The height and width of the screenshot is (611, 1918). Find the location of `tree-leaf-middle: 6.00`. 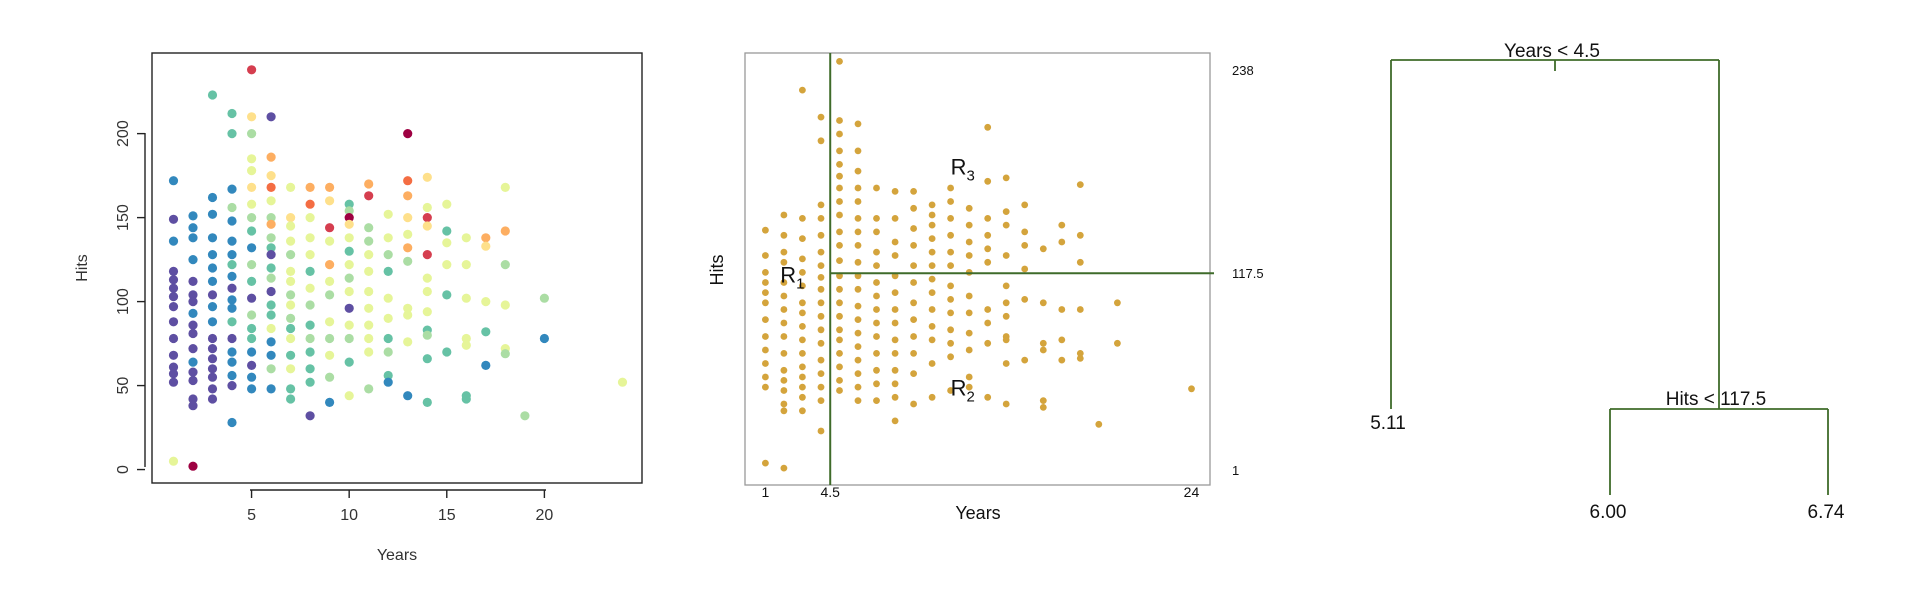

tree-leaf-middle: 6.00 is located at coordinates (1608, 512).